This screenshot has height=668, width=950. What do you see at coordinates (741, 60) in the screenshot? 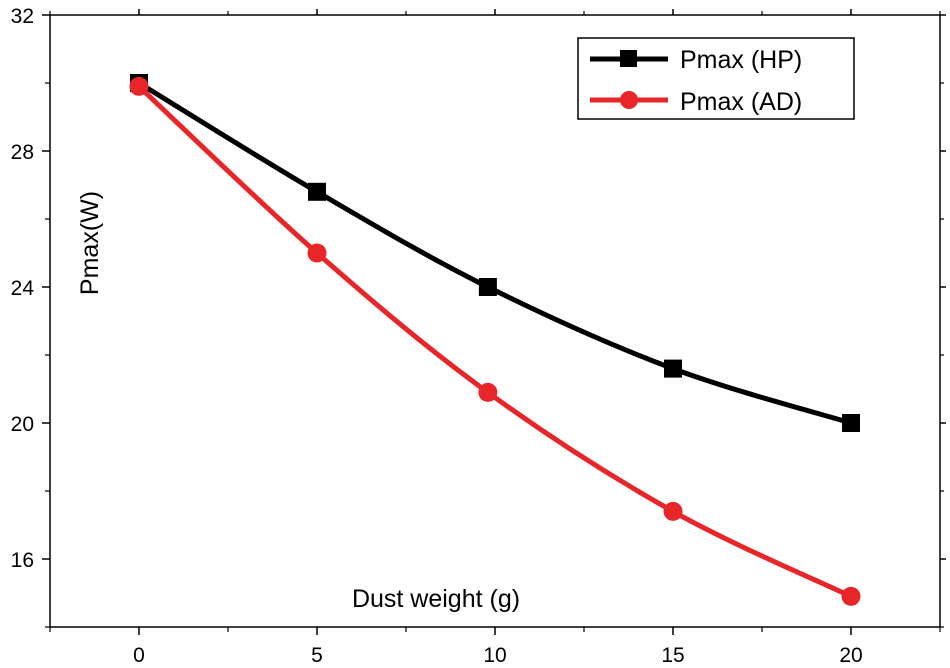
I see `legend-label-hp: Pmax (HP)` at bounding box center [741, 60].